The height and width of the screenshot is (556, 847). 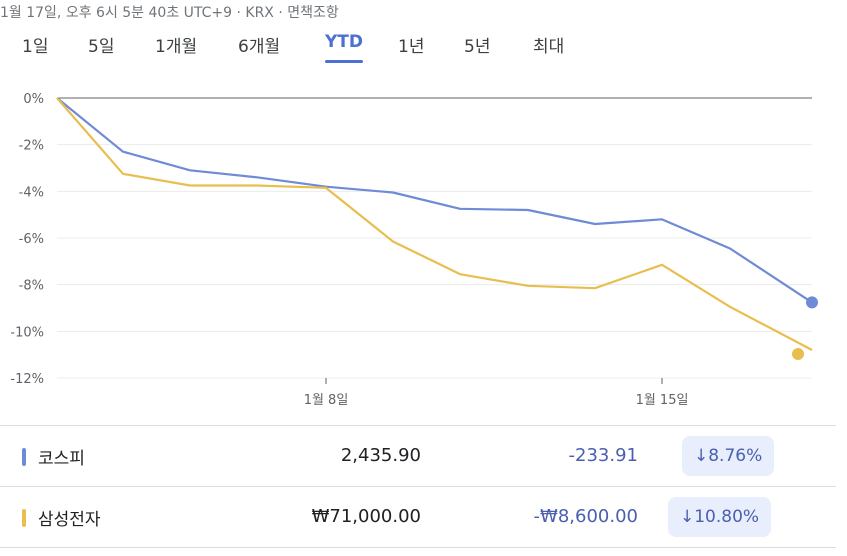 I want to click on y-tick-label: -4%, so click(x=31, y=192).